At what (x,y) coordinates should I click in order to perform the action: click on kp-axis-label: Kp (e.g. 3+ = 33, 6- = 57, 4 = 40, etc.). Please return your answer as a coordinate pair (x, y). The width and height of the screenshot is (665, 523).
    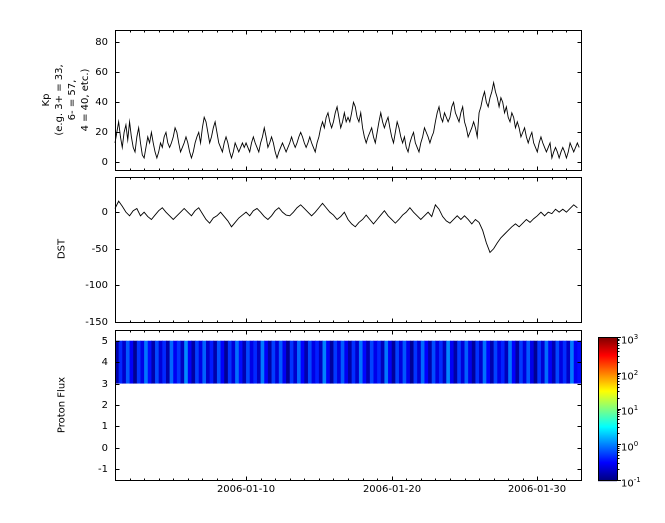
    Looking at the image, I should click on (66, 99).